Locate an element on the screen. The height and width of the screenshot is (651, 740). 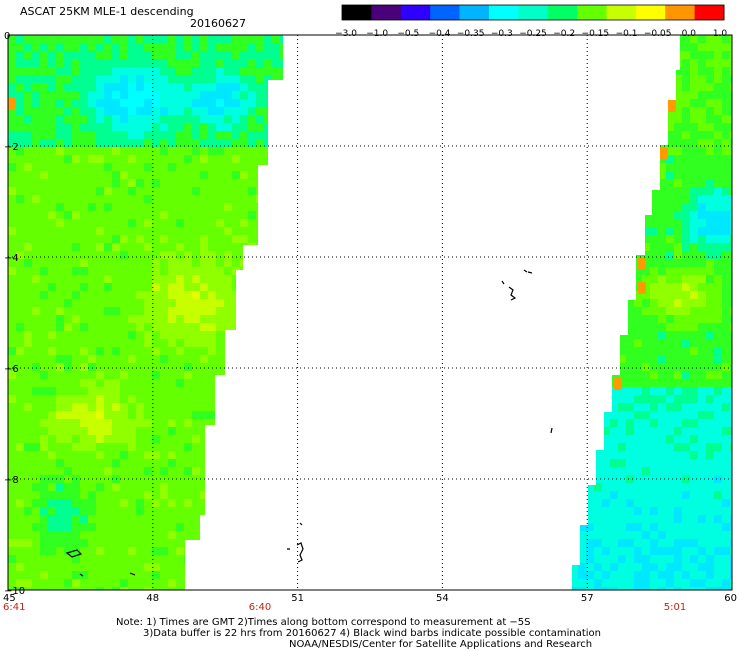
map-title: ASCAT 25KM MLE-1 descending is located at coordinates (107, 11).